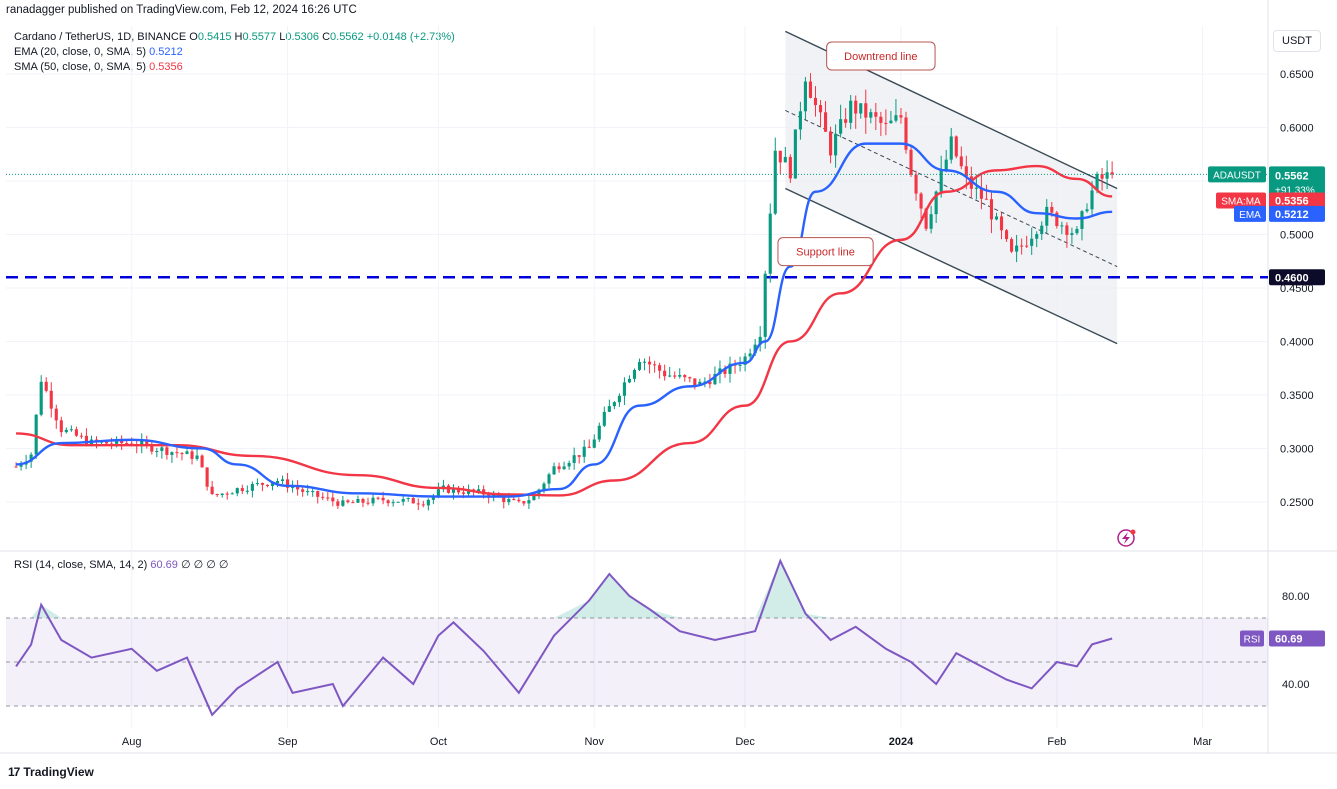 This screenshot has height=789, width=1337. What do you see at coordinates (1241, 201) in the screenshot?
I see `sma-name-label: SMA:MA` at bounding box center [1241, 201].